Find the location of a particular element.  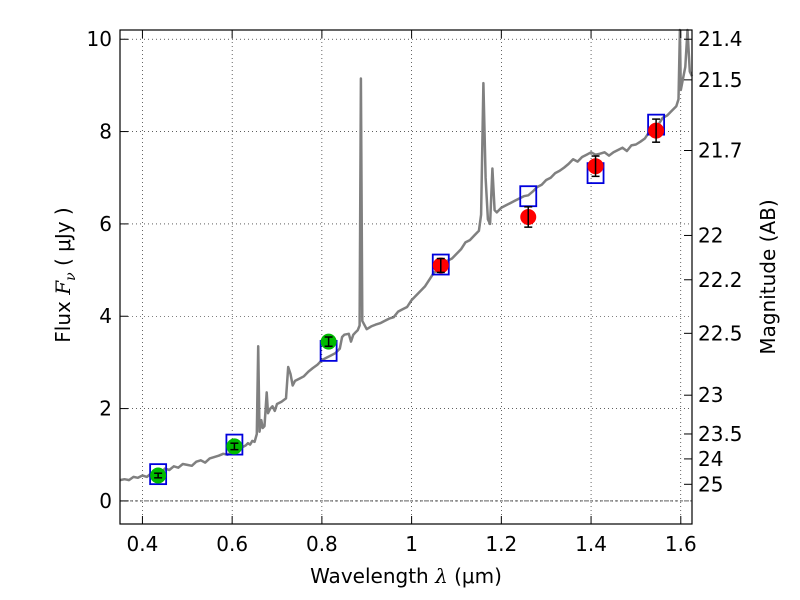

y-axis-ticks: 0 2 4 6 8 10 is located at coordinates (107, 270).